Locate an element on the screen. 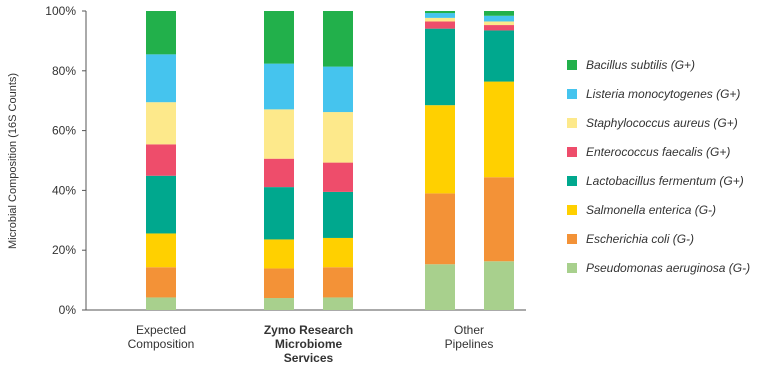 Image resolution: width=764 pixels, height=368 pixels. legend-label: Lactobacillus fermentum (G+) is located at coordinates (665, 181).